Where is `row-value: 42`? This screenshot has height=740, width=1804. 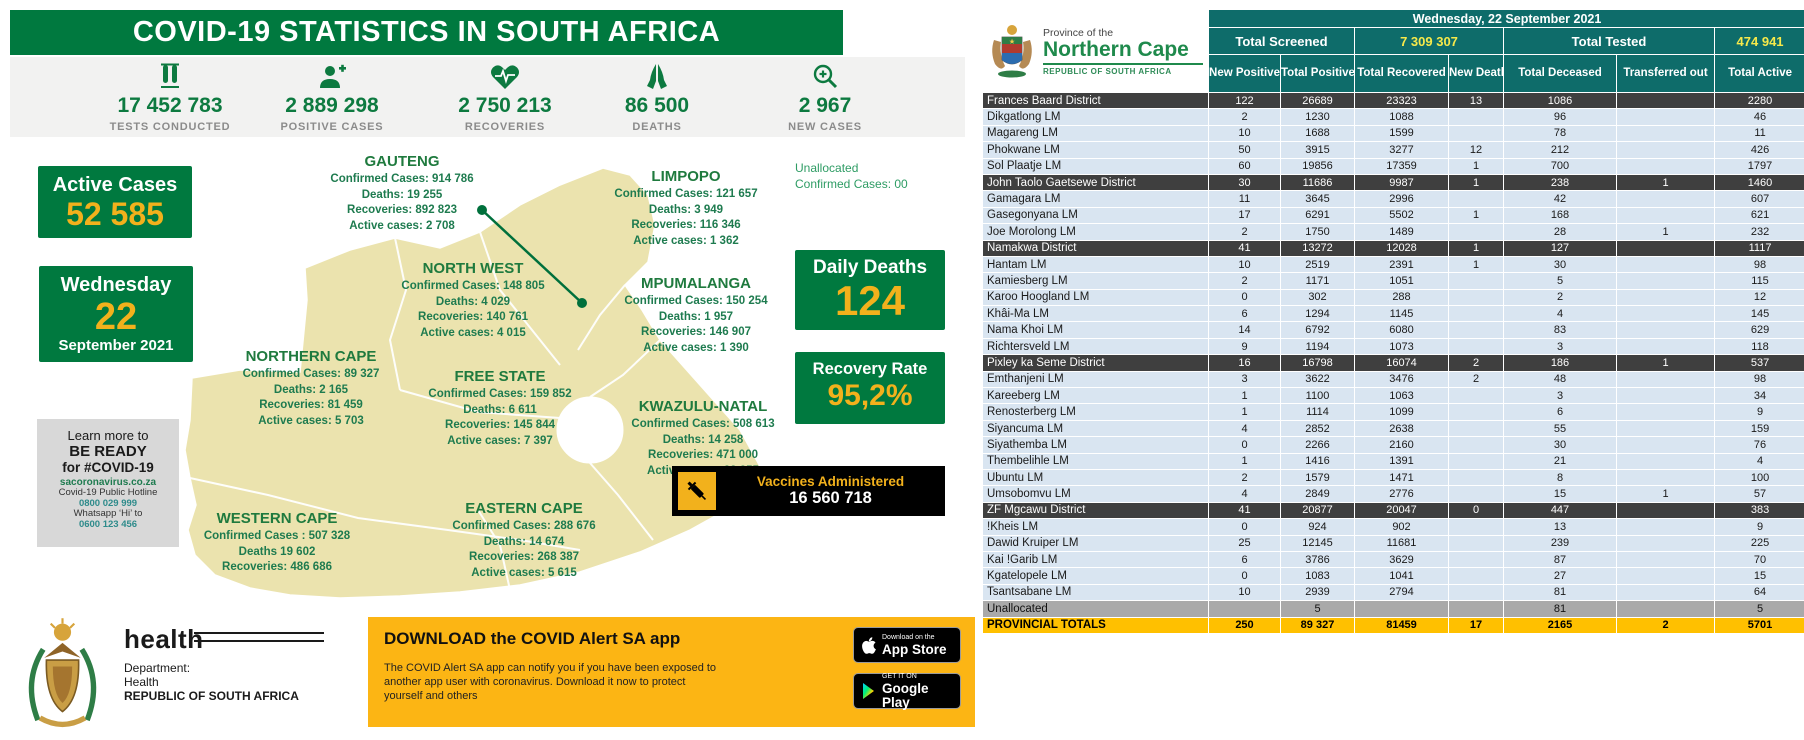
row-value: 42 is located at coordinates (1560, 199).